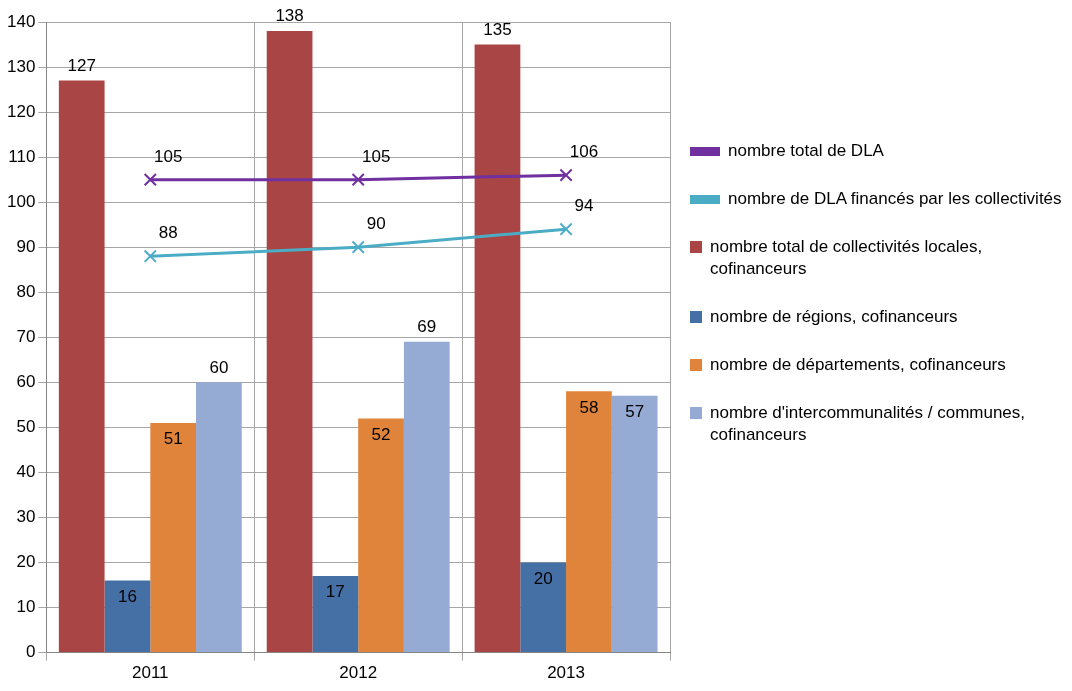  Describe the element at coordinates (21, 66) in the screenshot. I see `y-tick-label: 130` at that location.